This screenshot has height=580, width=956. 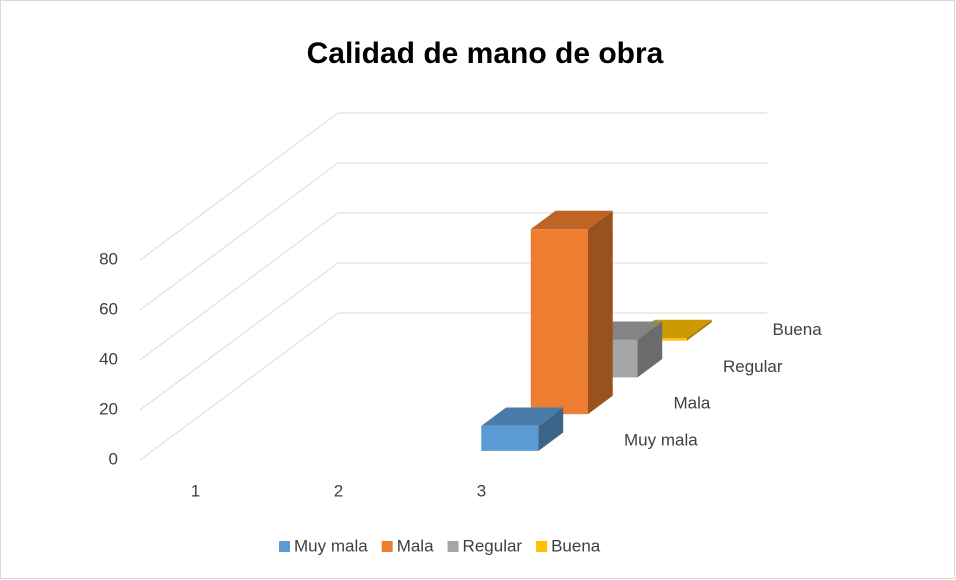 I want to click on depth-tick-label: Buena, so click(x=798, y=329).